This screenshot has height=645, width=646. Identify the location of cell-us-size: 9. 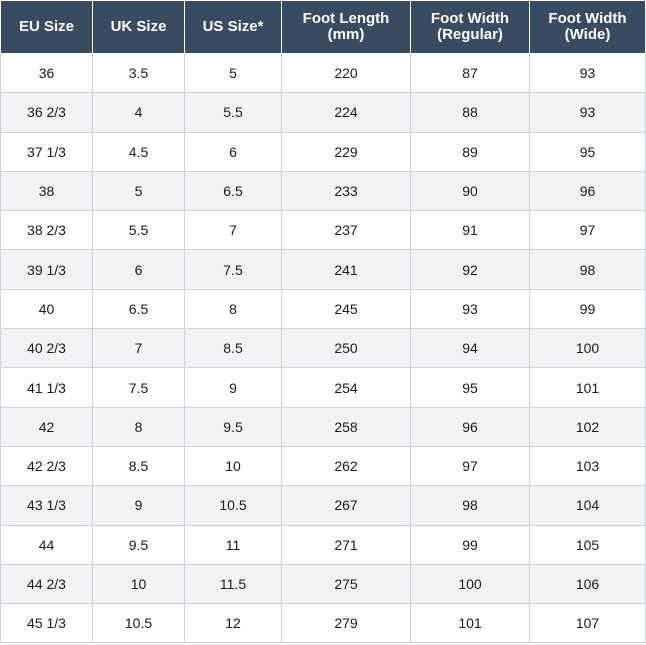
(233, 387).